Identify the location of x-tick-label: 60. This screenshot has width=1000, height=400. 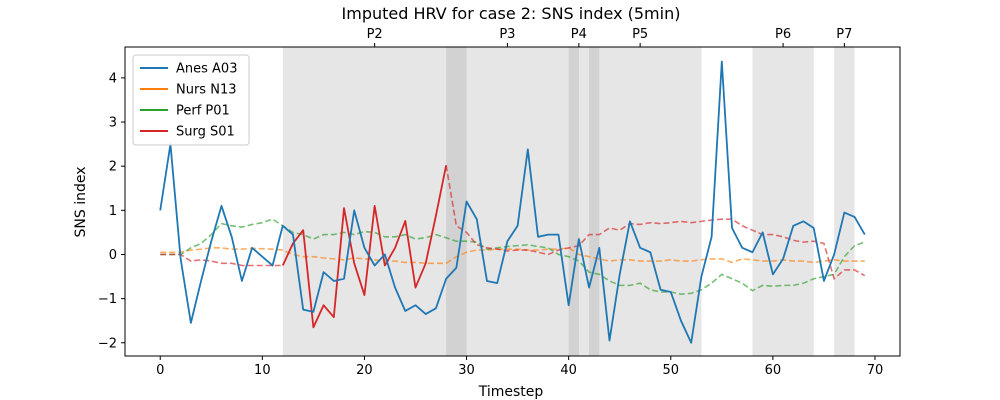
(773, 370).